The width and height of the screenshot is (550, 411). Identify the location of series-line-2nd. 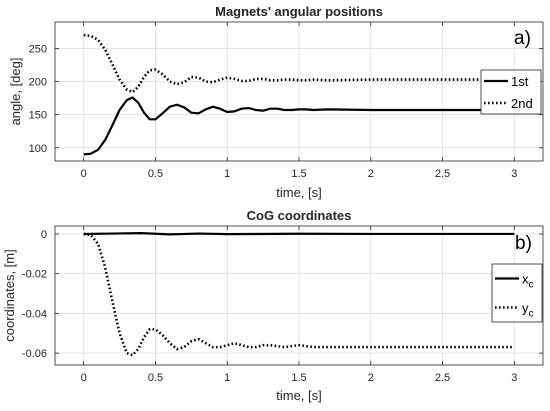
(299, 63).